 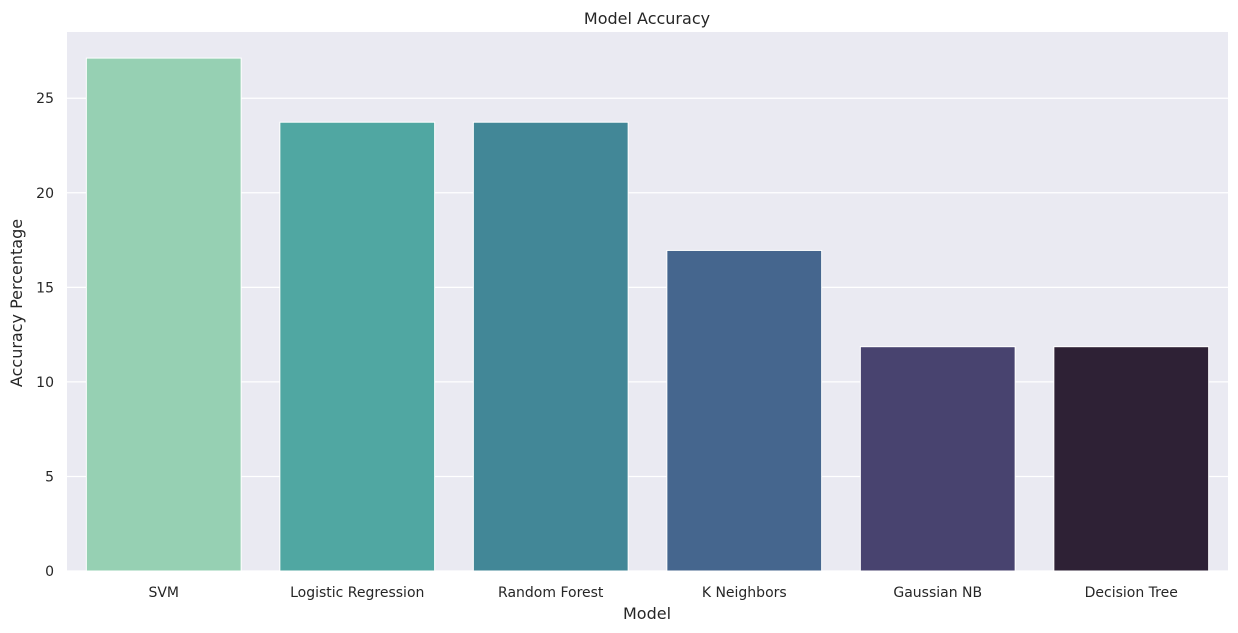 I want to click on y-tick-label: 15, so click(x=45, y=288).